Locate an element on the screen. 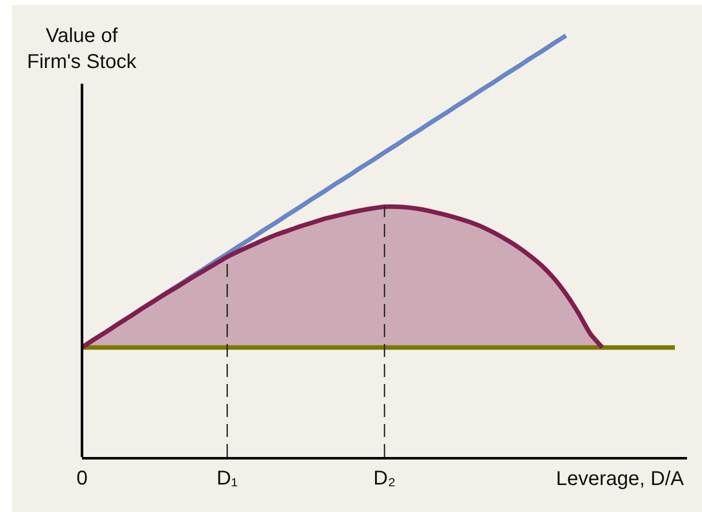  x-tick-label: D₁ is located at coordinates (227, 479).